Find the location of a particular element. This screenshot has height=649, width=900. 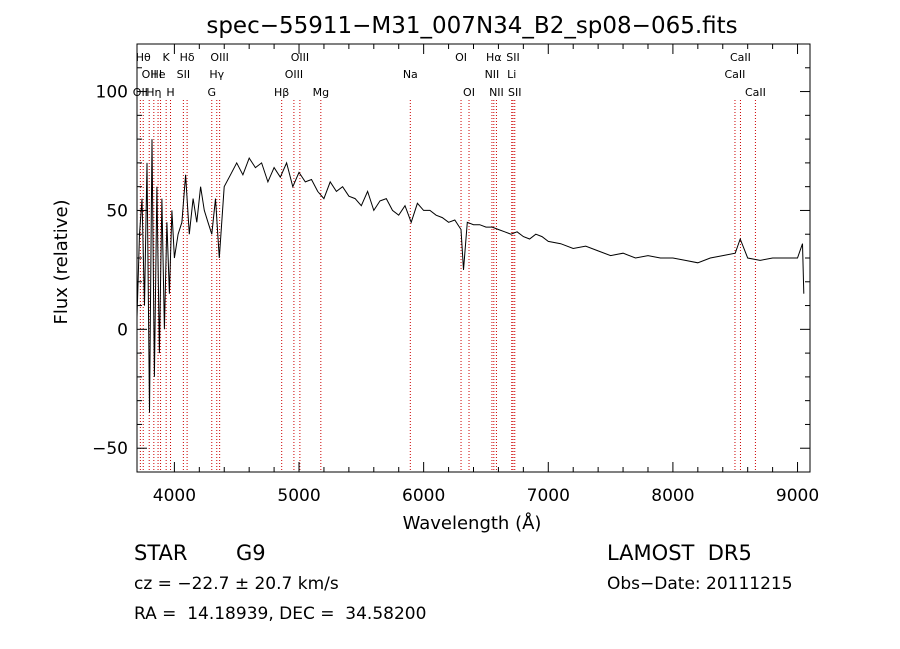

line-marker-label: Li is located at coordinates (511, 74).